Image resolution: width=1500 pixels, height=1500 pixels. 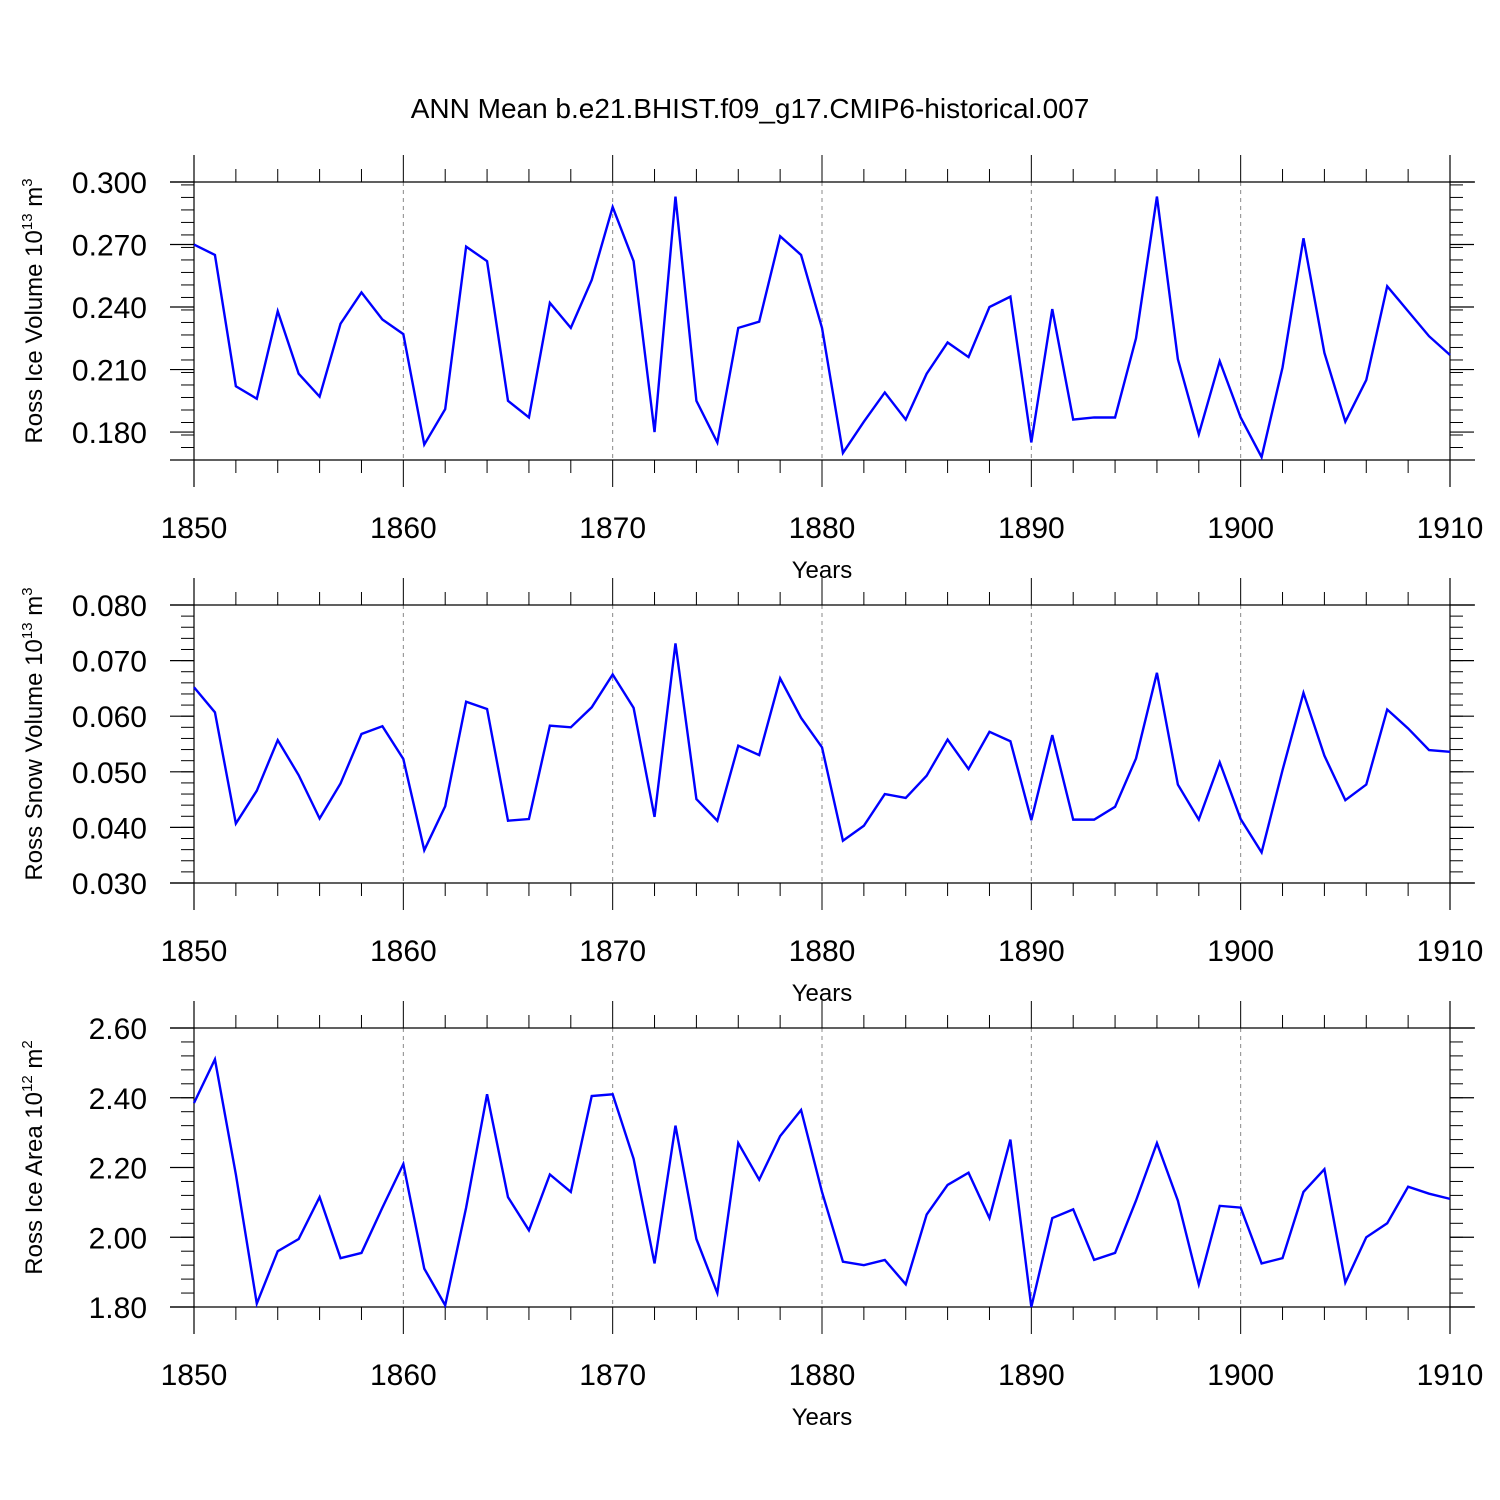 What do you see at coordinates (109, 246) in the screenshot?
I see `y-tick-label: 0.270` at bounding box center [109, 246].